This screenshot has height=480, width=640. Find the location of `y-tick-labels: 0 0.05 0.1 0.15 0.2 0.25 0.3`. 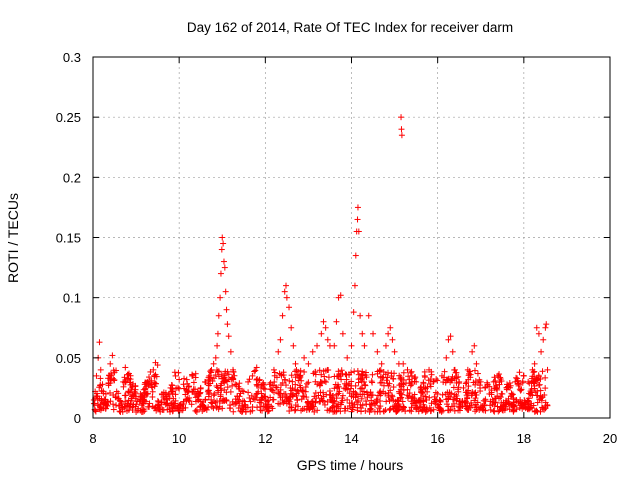

y-tick-labels: 0 0.05 0.1 0.15 0.2 0.25 0.3 is located at coordinates (68, 238).